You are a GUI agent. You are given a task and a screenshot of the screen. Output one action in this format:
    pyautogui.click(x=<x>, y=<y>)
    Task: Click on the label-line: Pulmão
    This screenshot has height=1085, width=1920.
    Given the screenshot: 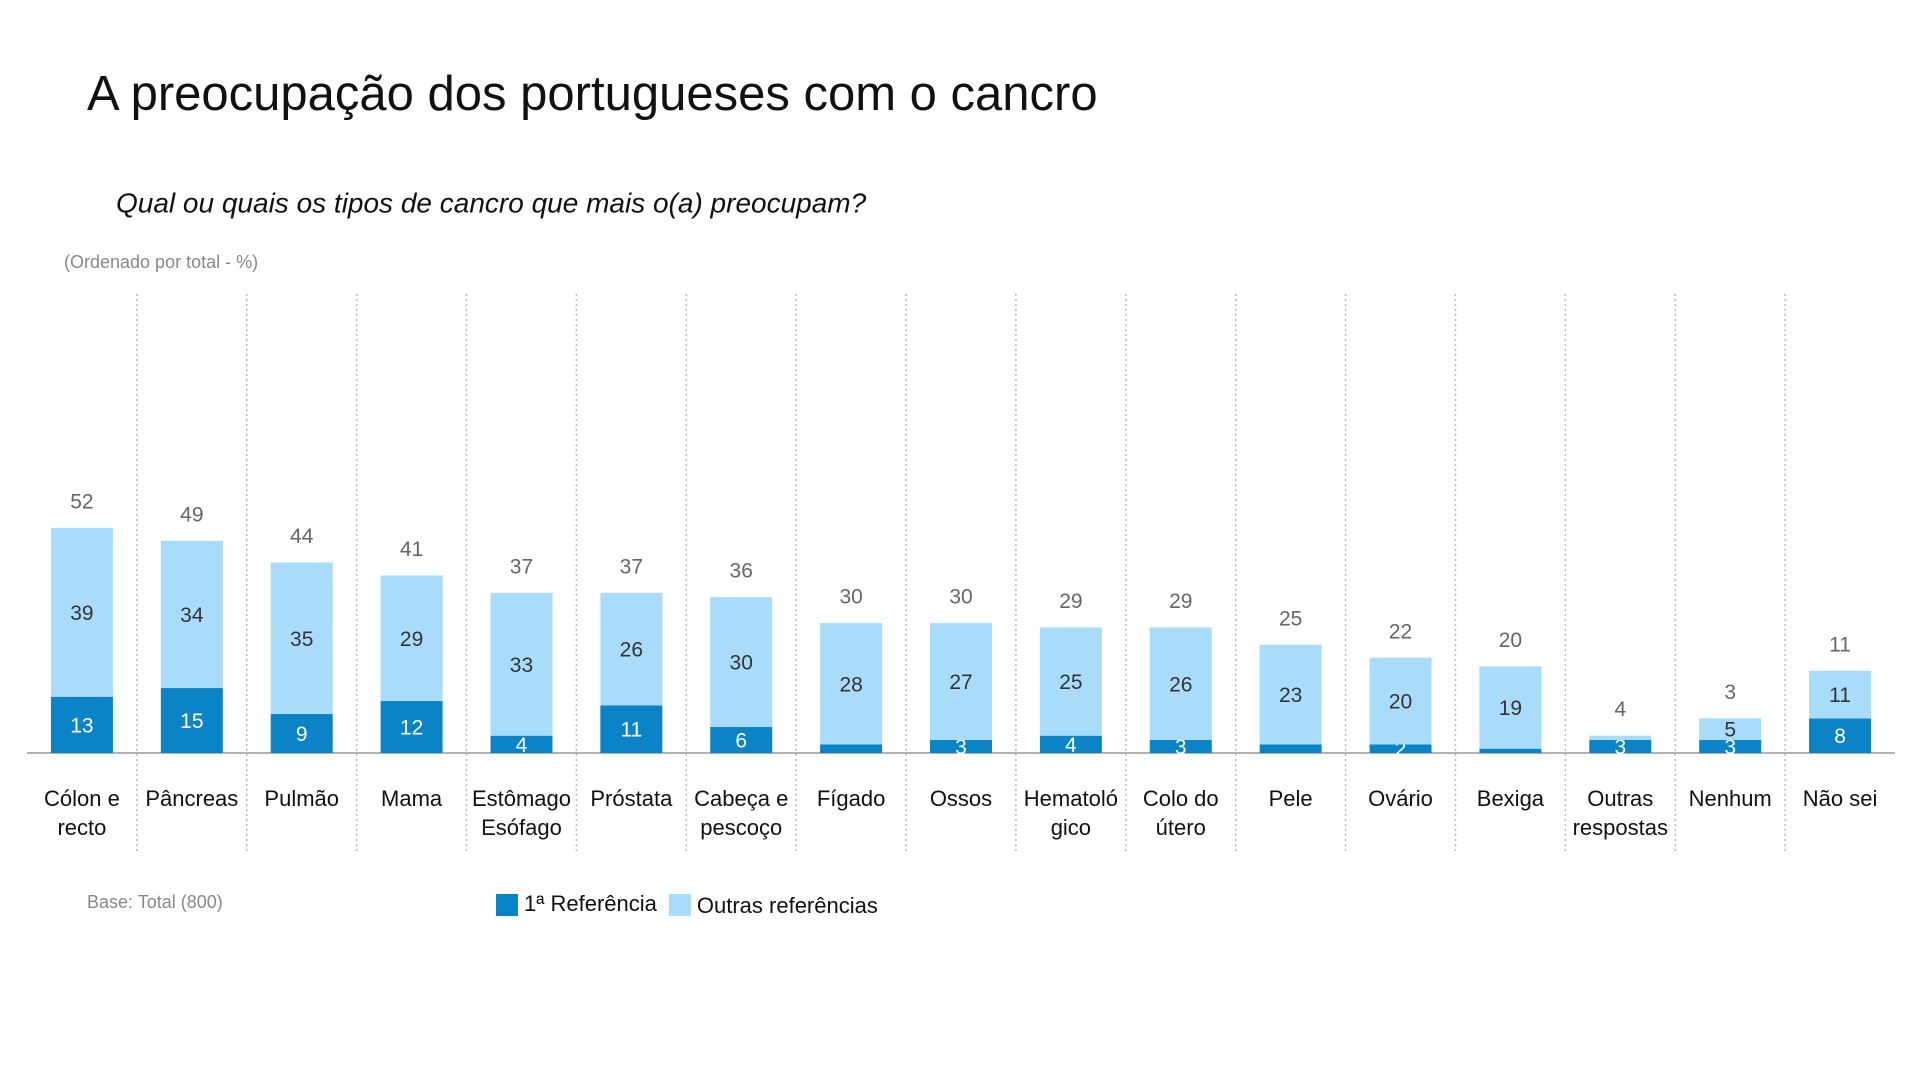 What is the action you would take?
    pyautogui.click(x=301, y=798)
    